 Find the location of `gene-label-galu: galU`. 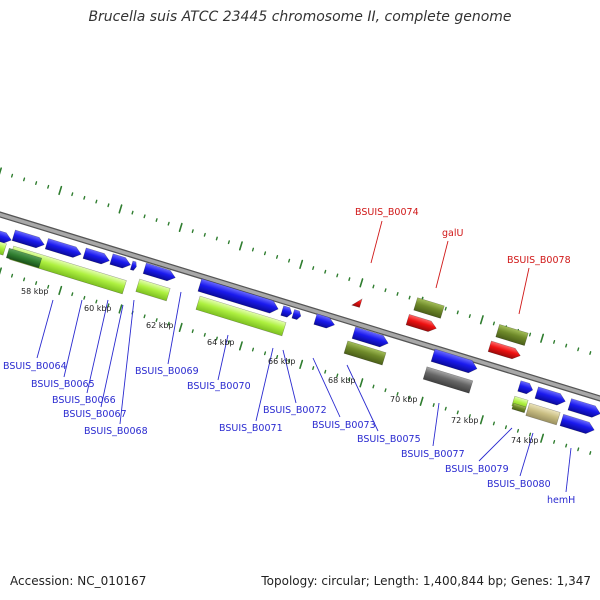

gene-label-galu: galU is located at coordinates (452, 233).